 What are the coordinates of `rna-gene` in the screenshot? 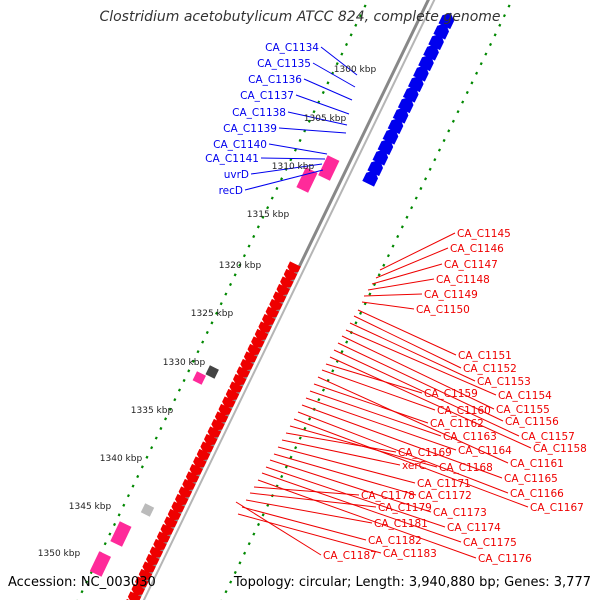 It's located at (199, 378).